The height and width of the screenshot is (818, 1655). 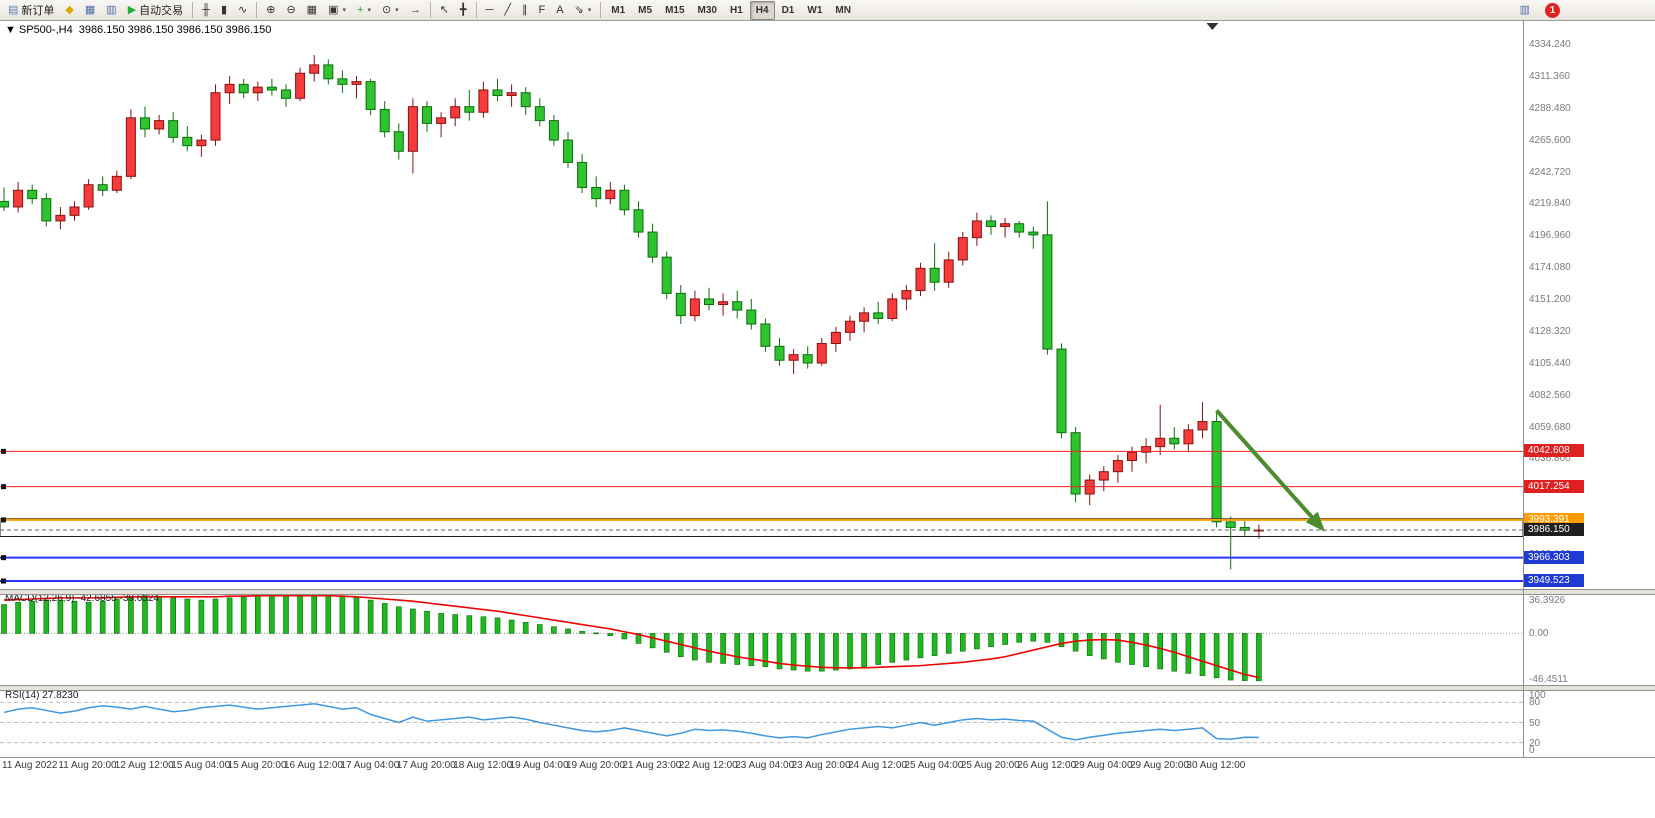 What do you see at coordinates (242, 10) in the screenshot?
I see `line-chart-icon: ∿` at bounding box center [242, 10].